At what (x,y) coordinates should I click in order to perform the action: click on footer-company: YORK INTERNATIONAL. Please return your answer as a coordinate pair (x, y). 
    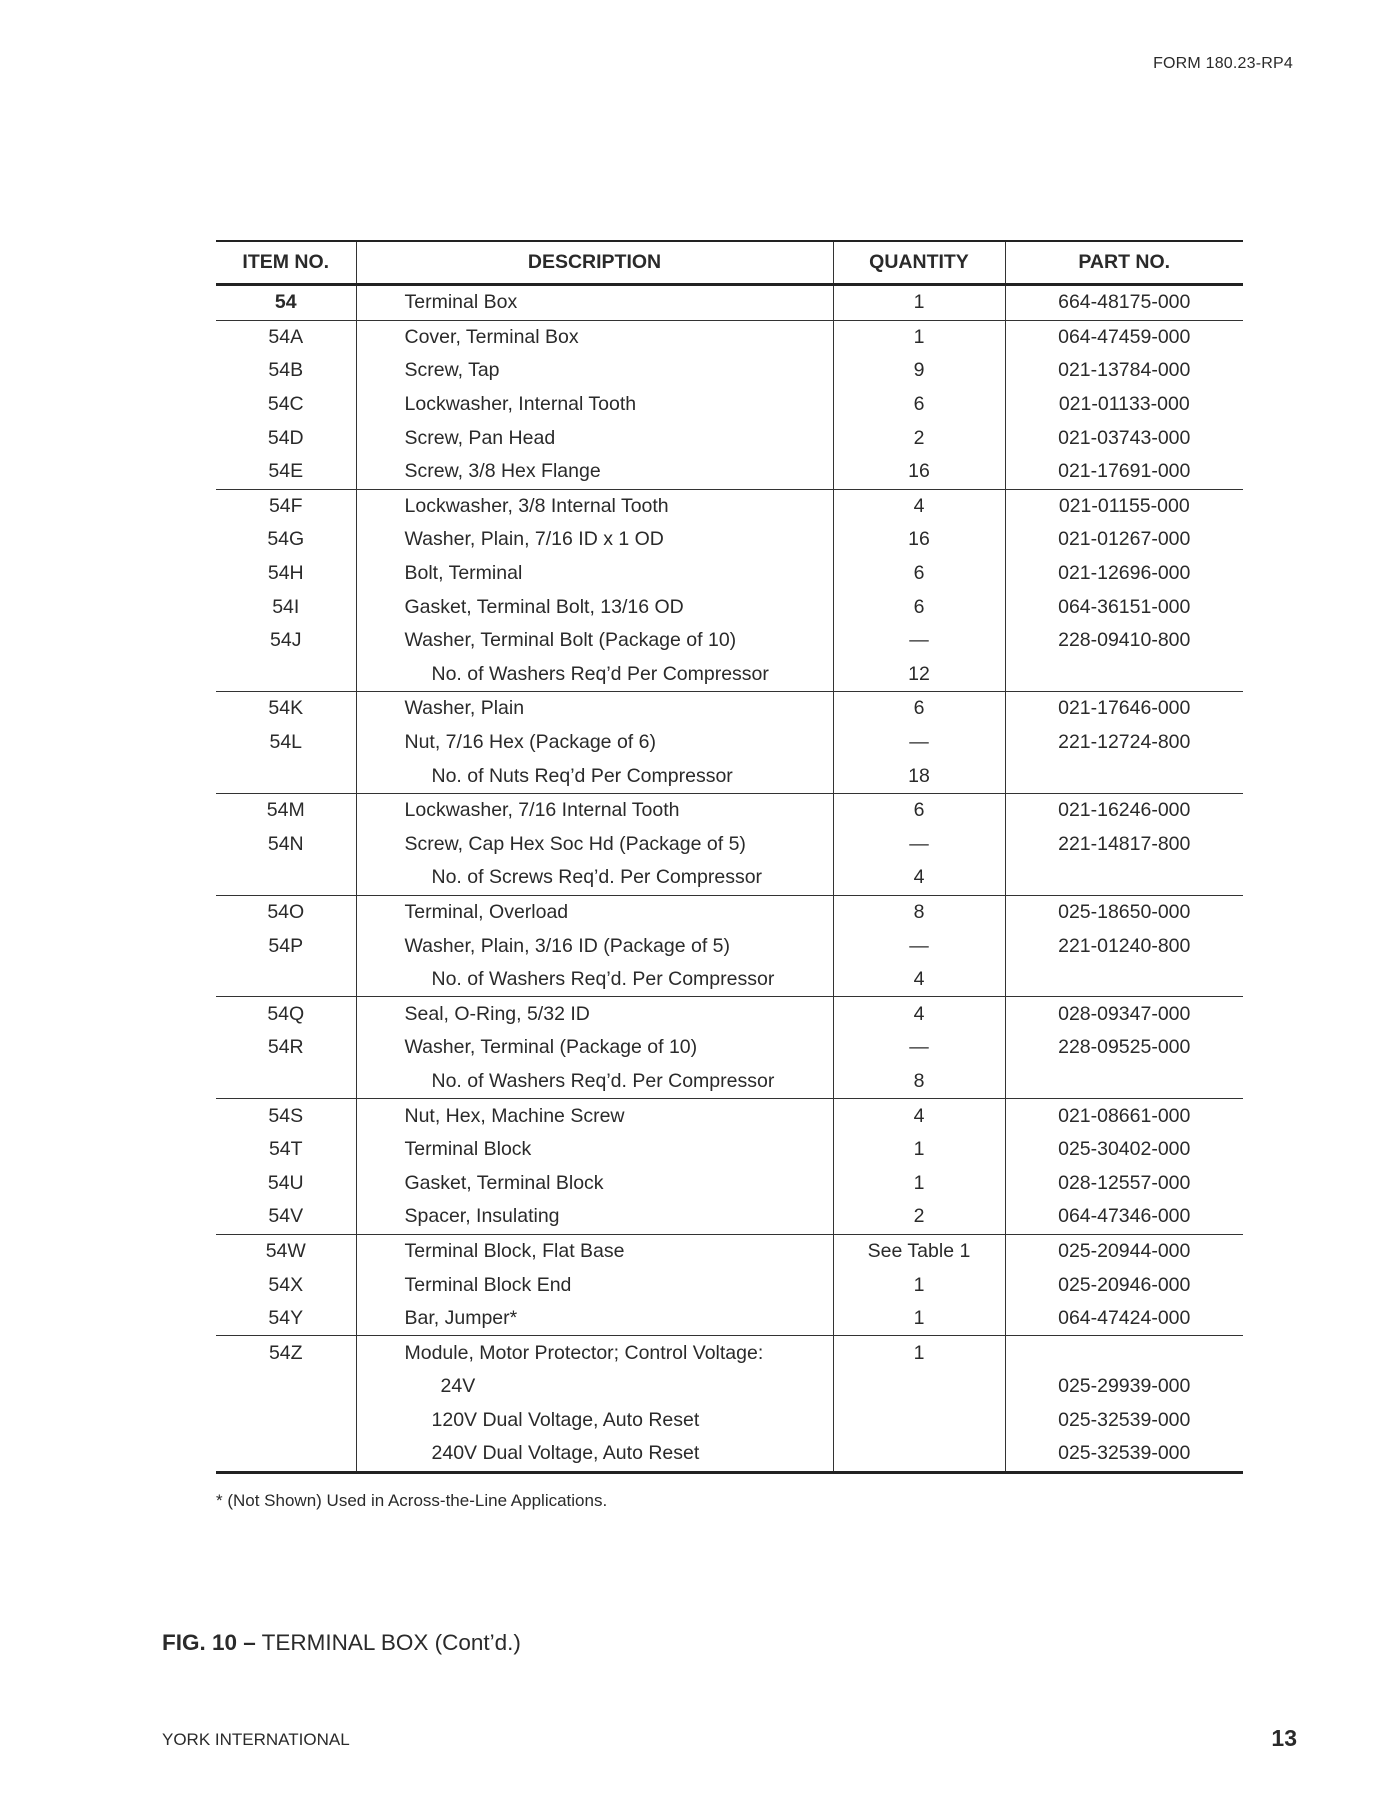
    Looking at the image, I should click on (256, 1739).